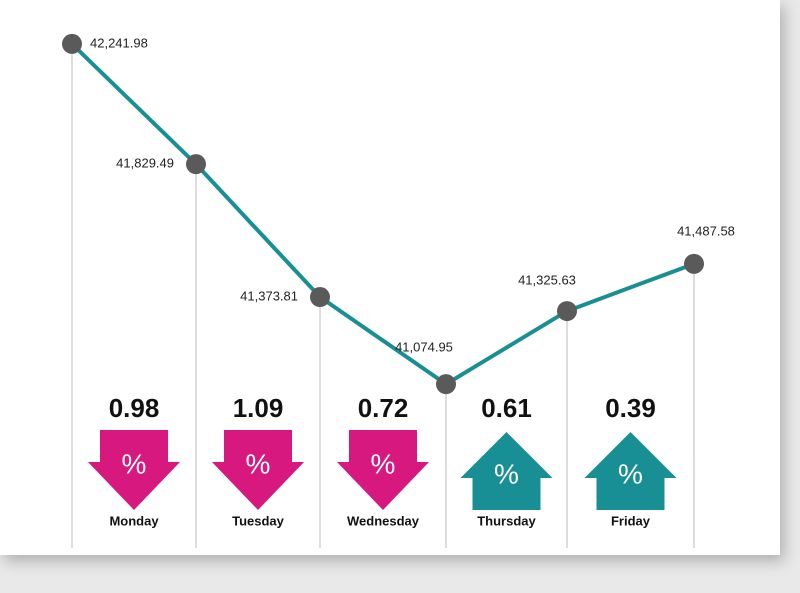 The height and width of the screenshot is (593, 800). What do you see at coordinates (383, 520) in the screenshot?
I see `day-label: Wednesday` at bounding box center [383, 520].